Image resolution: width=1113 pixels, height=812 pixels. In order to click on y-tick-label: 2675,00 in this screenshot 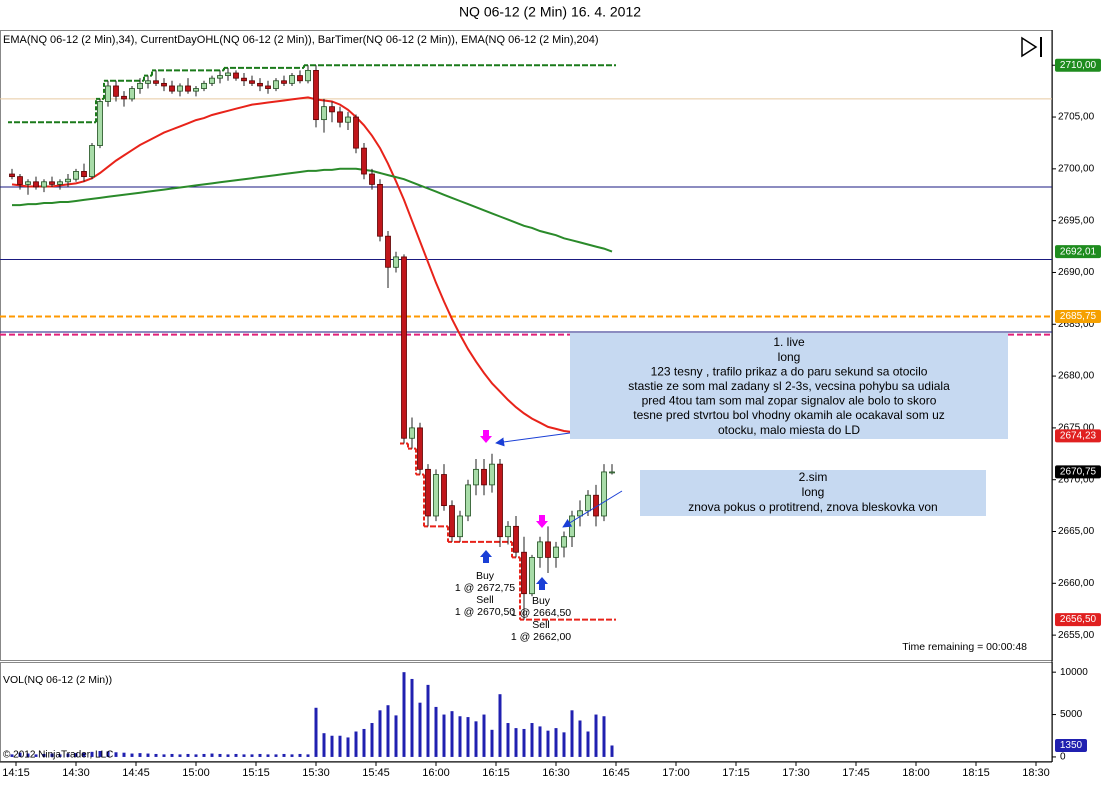, I will do `click(1076, 428)`.